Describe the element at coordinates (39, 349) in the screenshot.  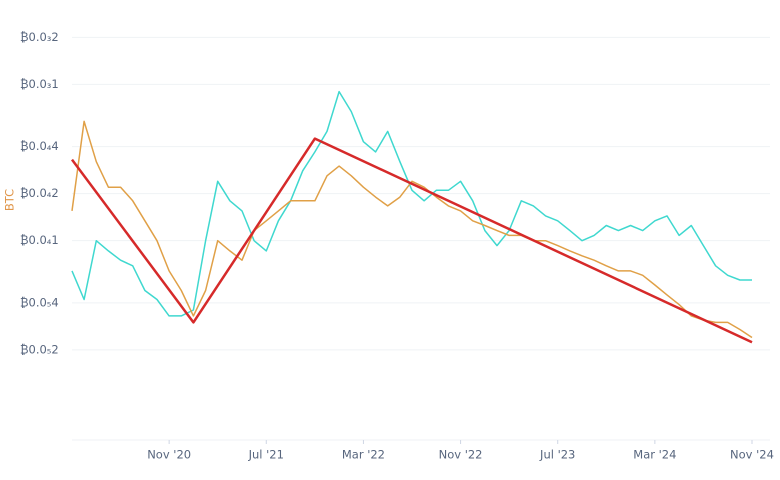
I see `y-tick-label: ₿0.0₅2` at that location.